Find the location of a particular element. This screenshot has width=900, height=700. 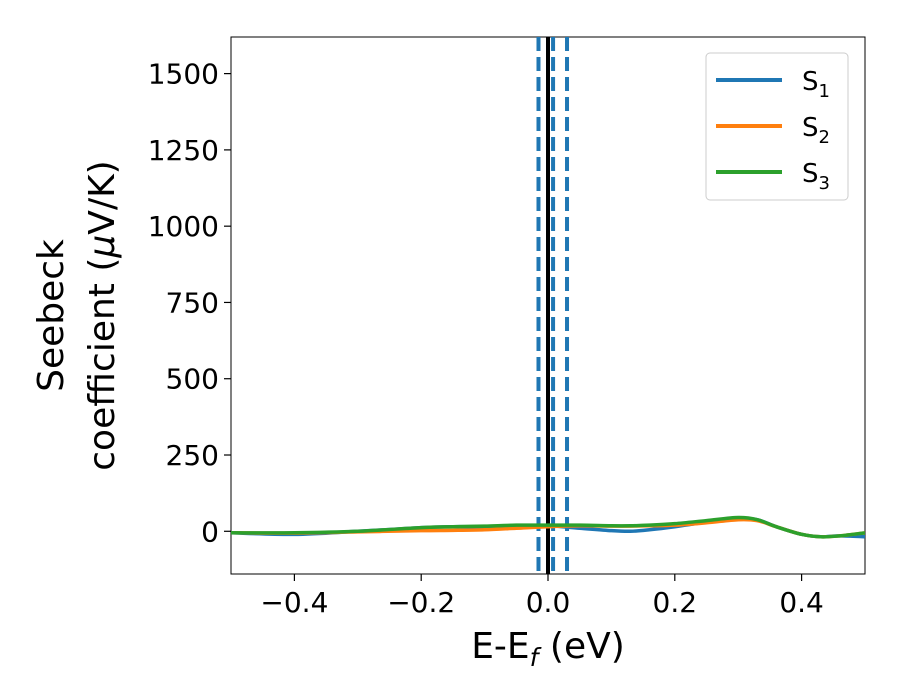

y-tick-label: 1000 is located at coordinates (183, 226).